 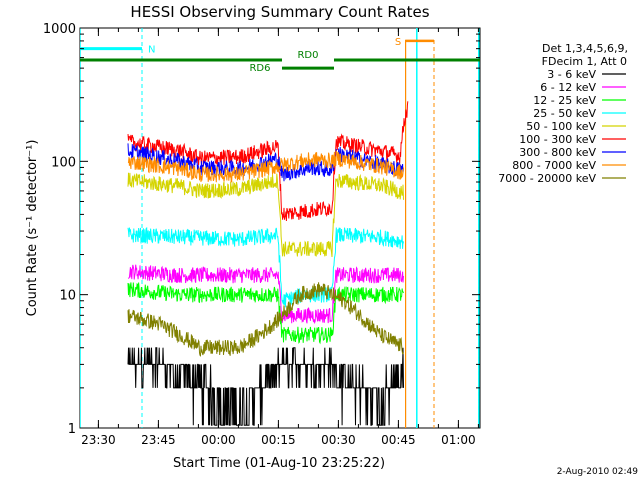 I want to click on legend-label: 7000 - 20000 keV, so click(x=547, y=178).